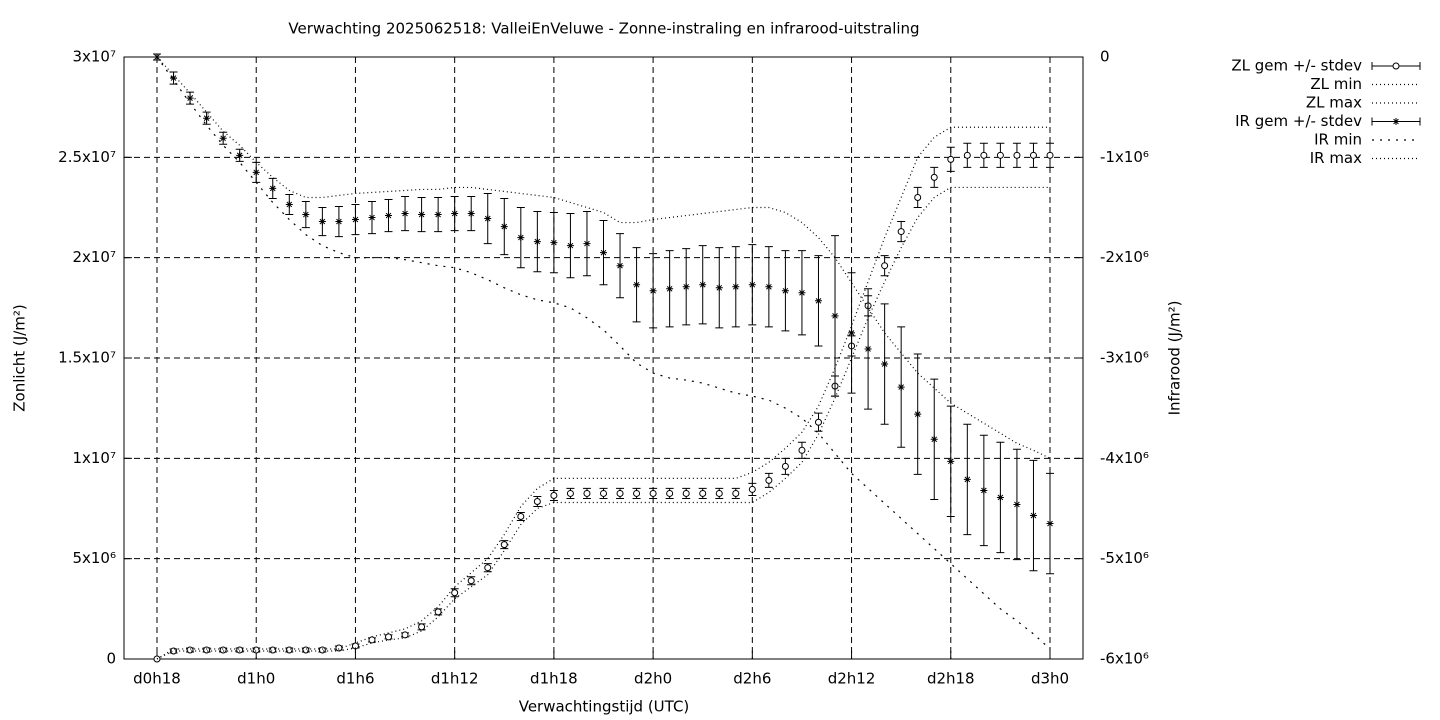 The width and height of the screenshot is (1440, 720). What do you see at coordinates (1175, 358) in the screenshot?
I see `y2-axis-label: Infrarood (J/m²)` at bounding box center [1175, 358].